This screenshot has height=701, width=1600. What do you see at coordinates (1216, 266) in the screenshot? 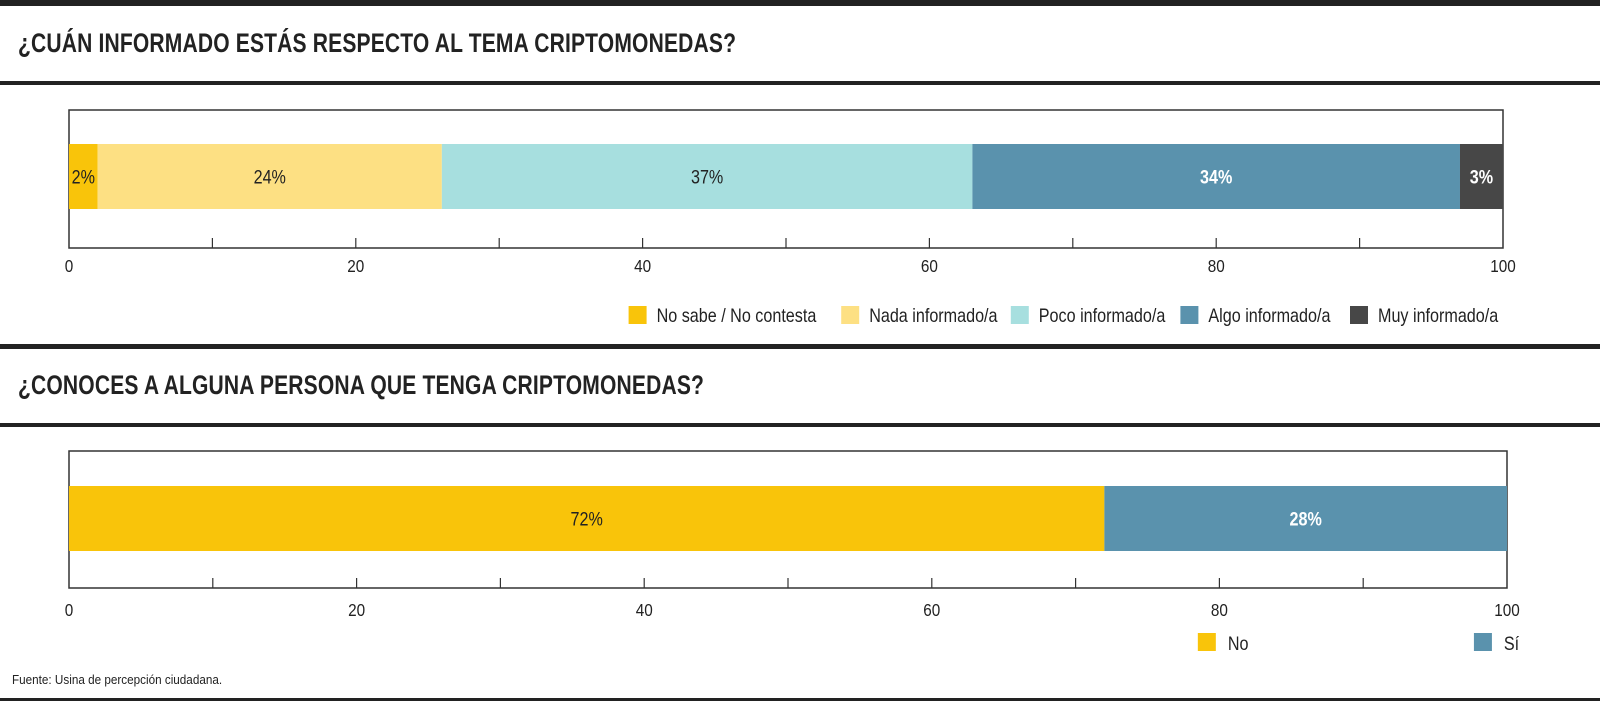
I see `chart-1-tick-label: 80` at bounding box center [1216, 266].